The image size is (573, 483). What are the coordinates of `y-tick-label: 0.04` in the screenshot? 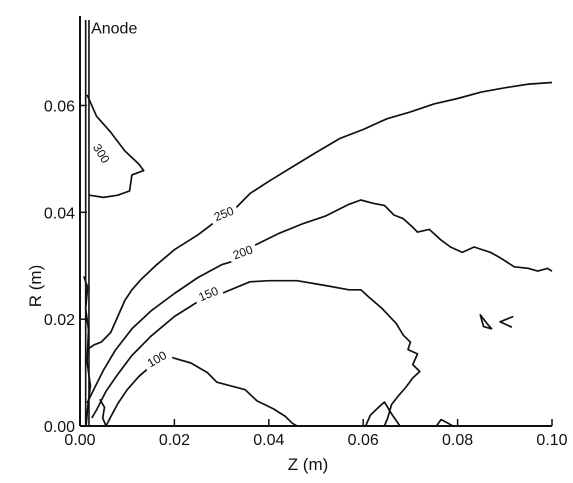 It's located at (59, 213).